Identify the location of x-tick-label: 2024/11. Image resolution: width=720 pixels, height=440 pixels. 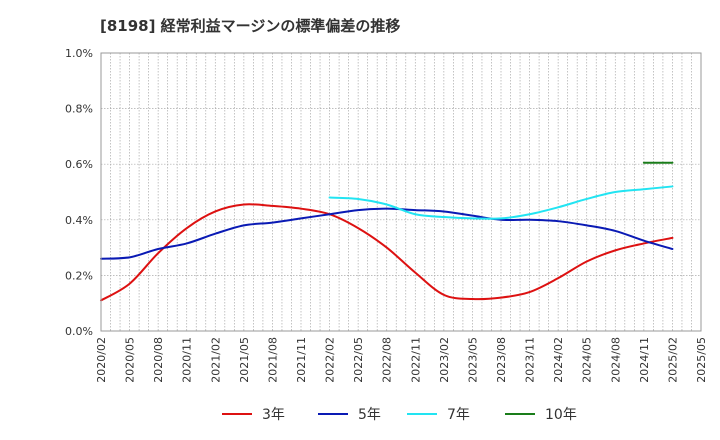
(644, 360).